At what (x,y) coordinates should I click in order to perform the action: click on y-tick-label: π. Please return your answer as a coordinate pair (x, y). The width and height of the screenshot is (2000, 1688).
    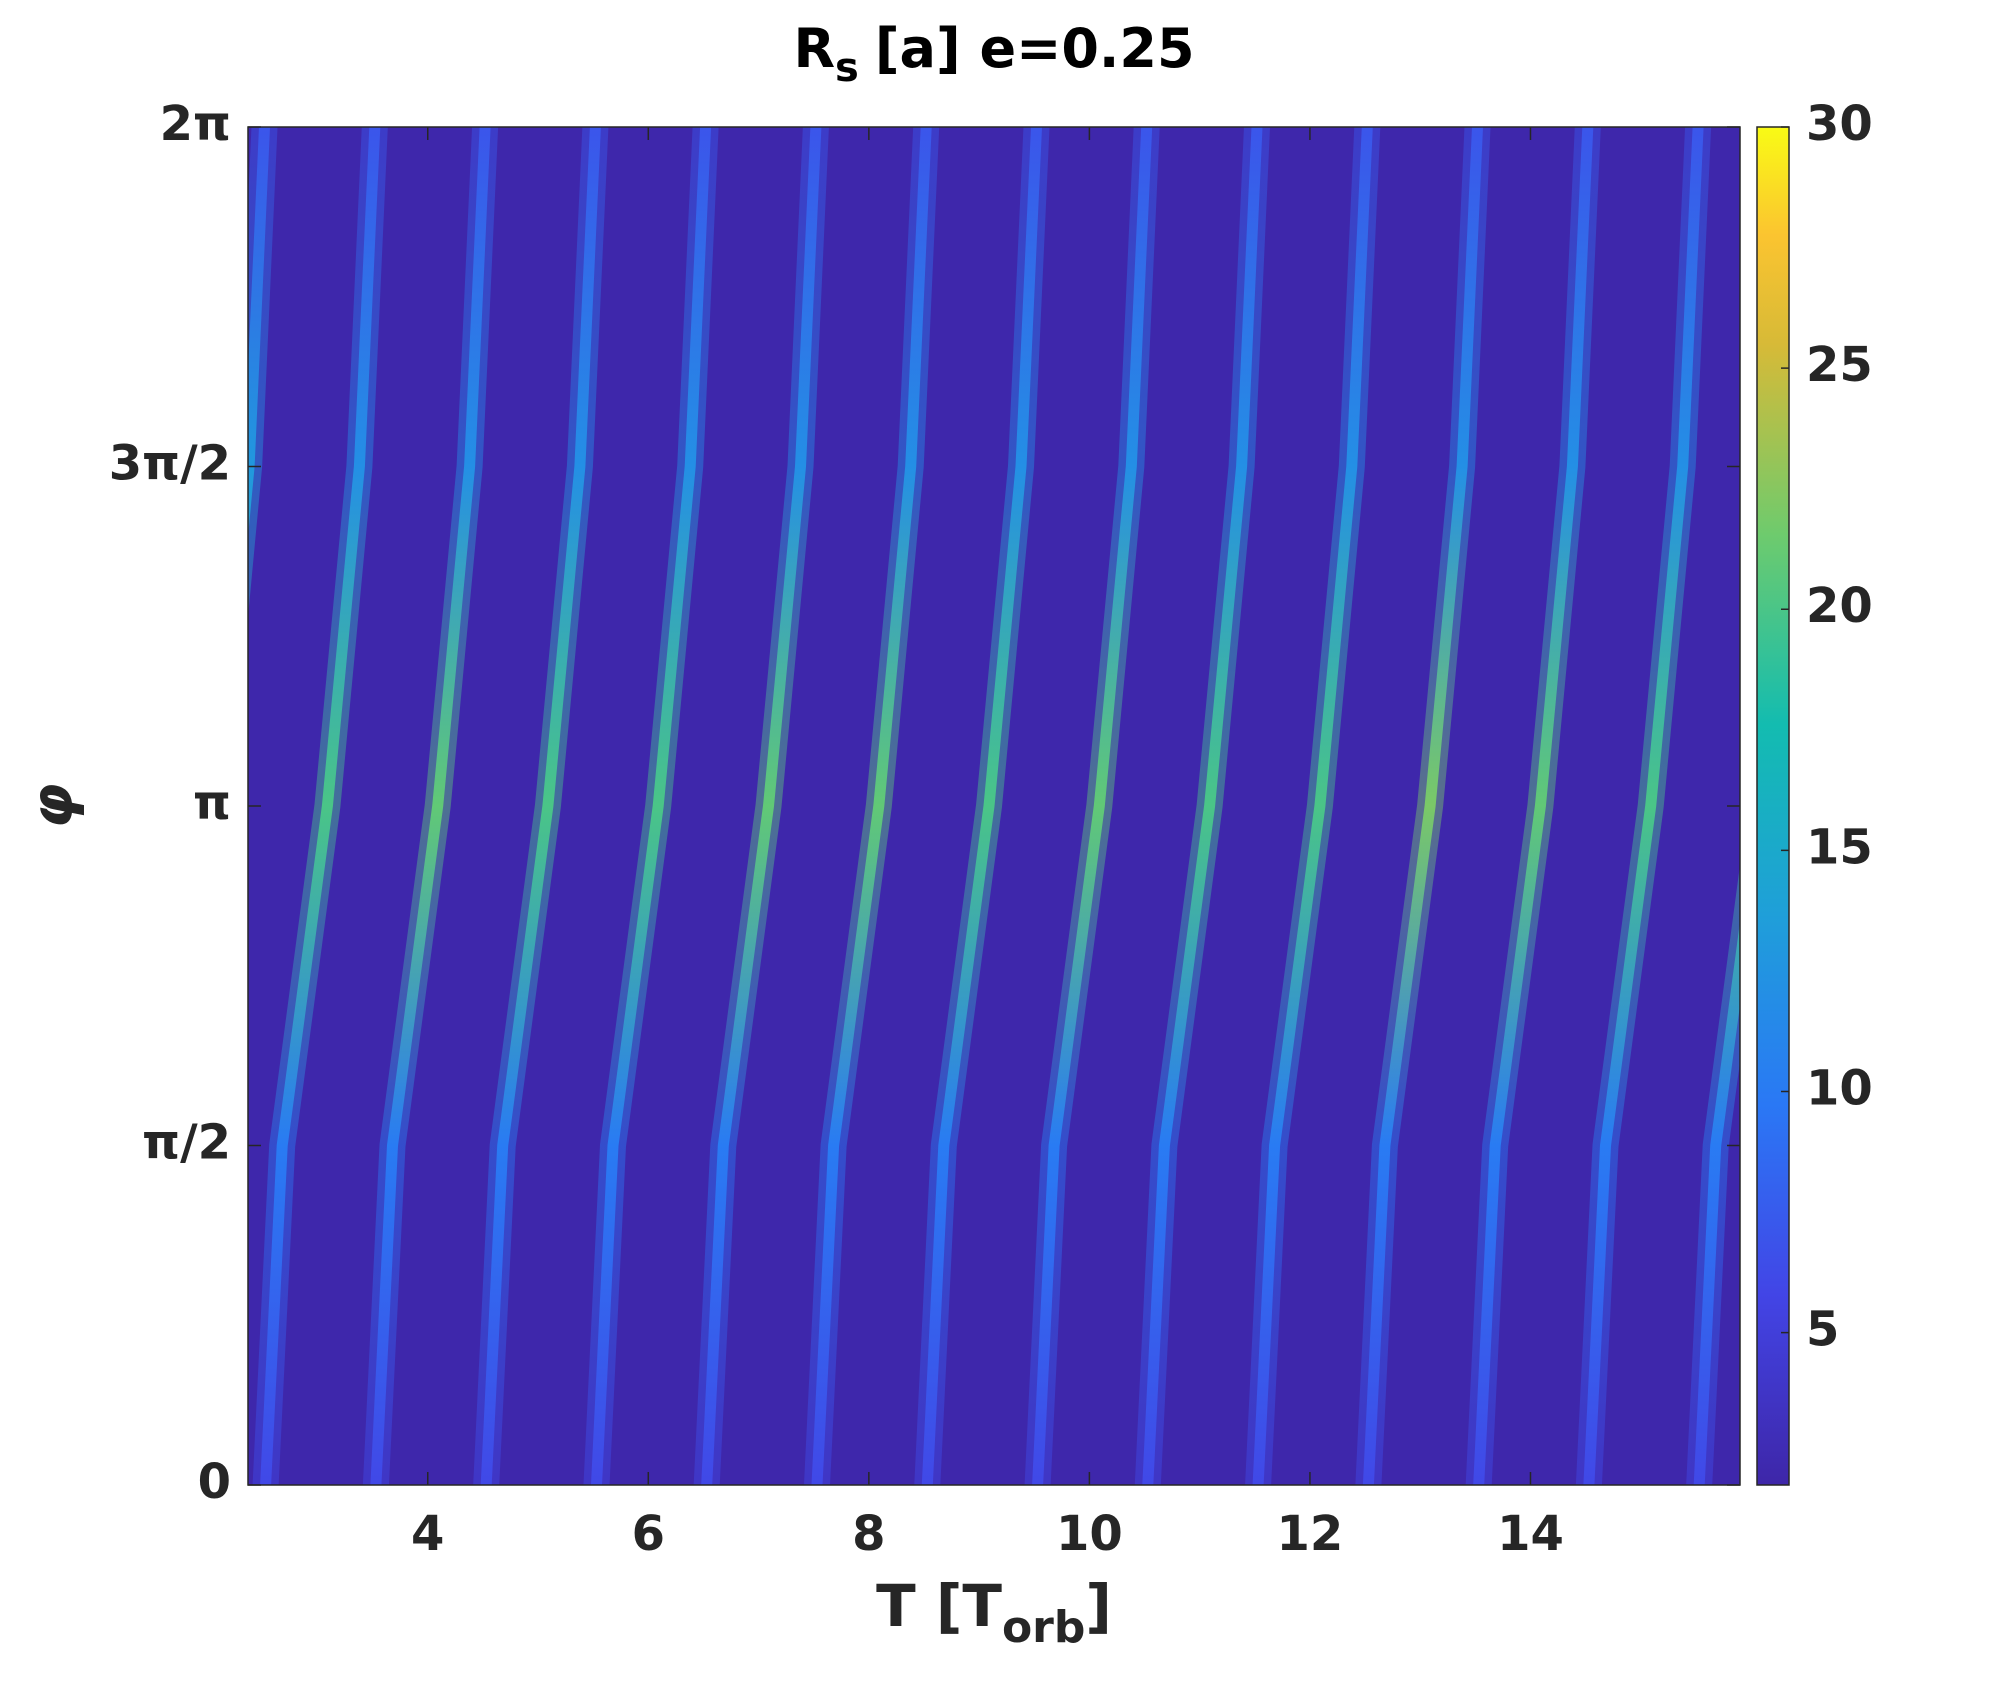
    Looking at the image, I should click on (212, 803).